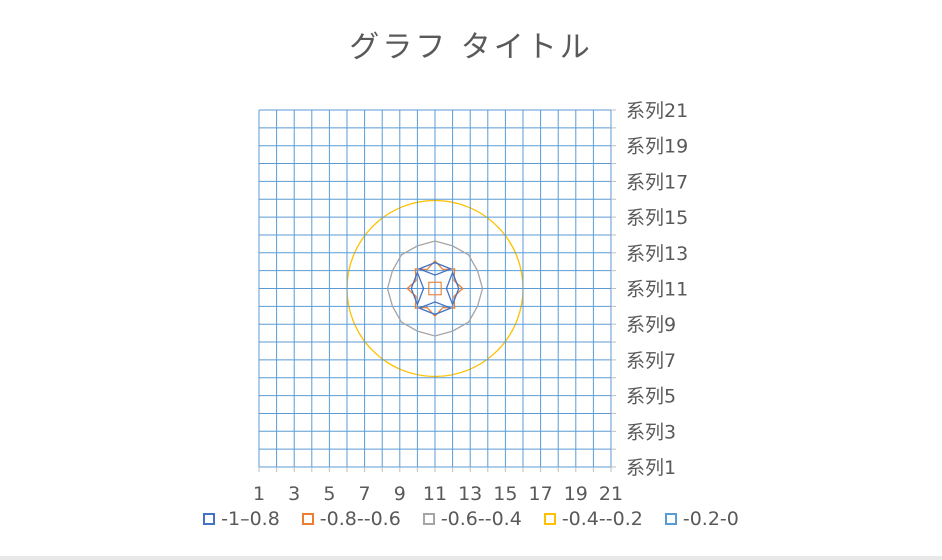 The height and width of the screenshot is (560, 942). Describe the element at coordinates (470, 494) in the screenshot. I see `x-tick-label: 13` at that location.